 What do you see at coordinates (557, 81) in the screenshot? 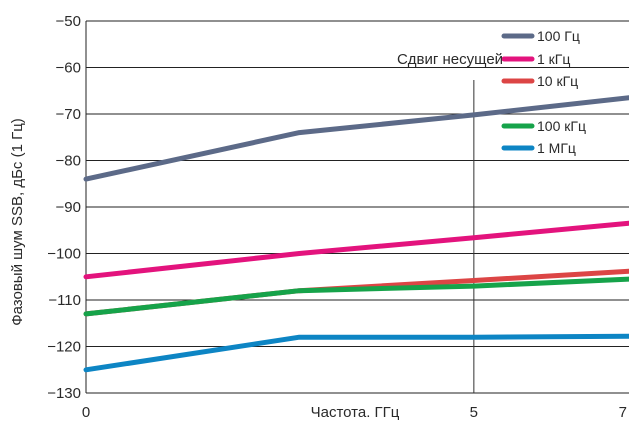
I see `legend-label: 10 кГц` at bounding box center [557, 81].